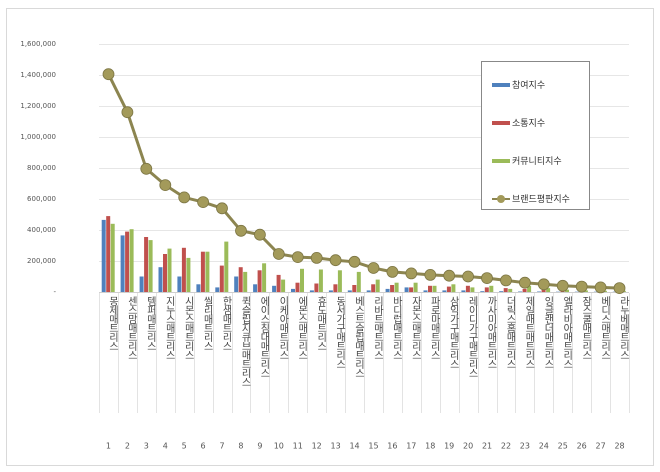 This screenshot has width=660, height=472. What do you see at coordinates (282, 327) in the screenshot?
I see `category-label: 이케아매트리스` at bounding box center [282, 327].